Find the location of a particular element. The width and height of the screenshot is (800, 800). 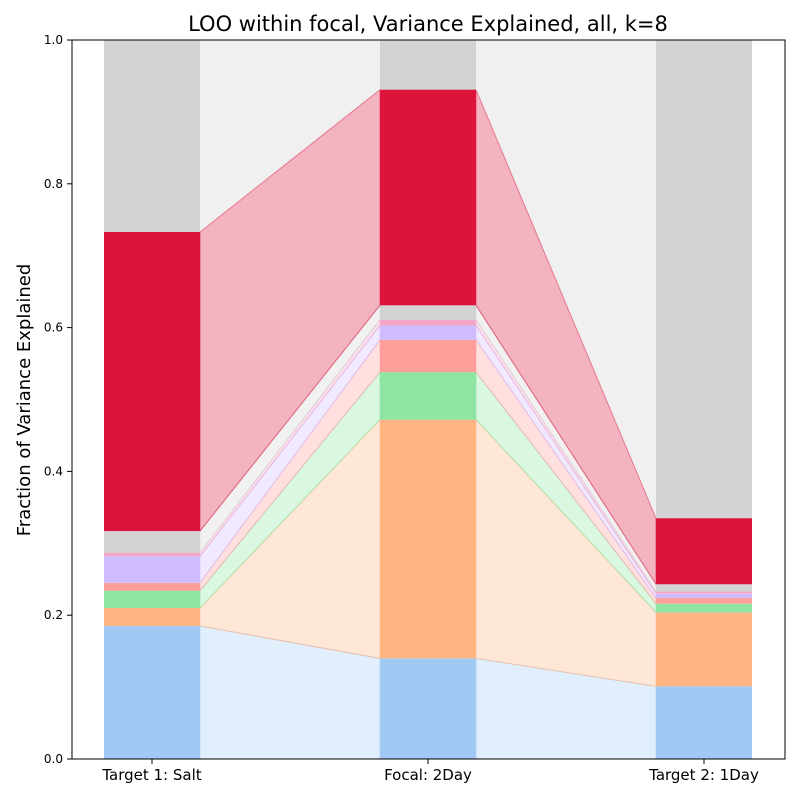

y-axis: 0.0 0.2 0.4 0.6 0.8 1.0 is located at coordinates (58, 399).